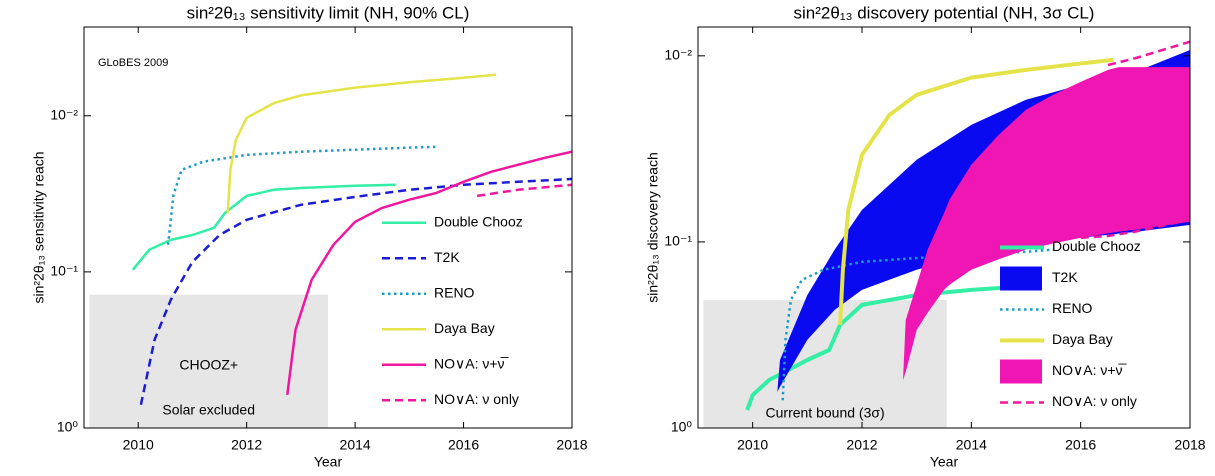  I want to click on y-axis-label: sin²2θ₁₃ sensitivity reach, so click(39, 227).